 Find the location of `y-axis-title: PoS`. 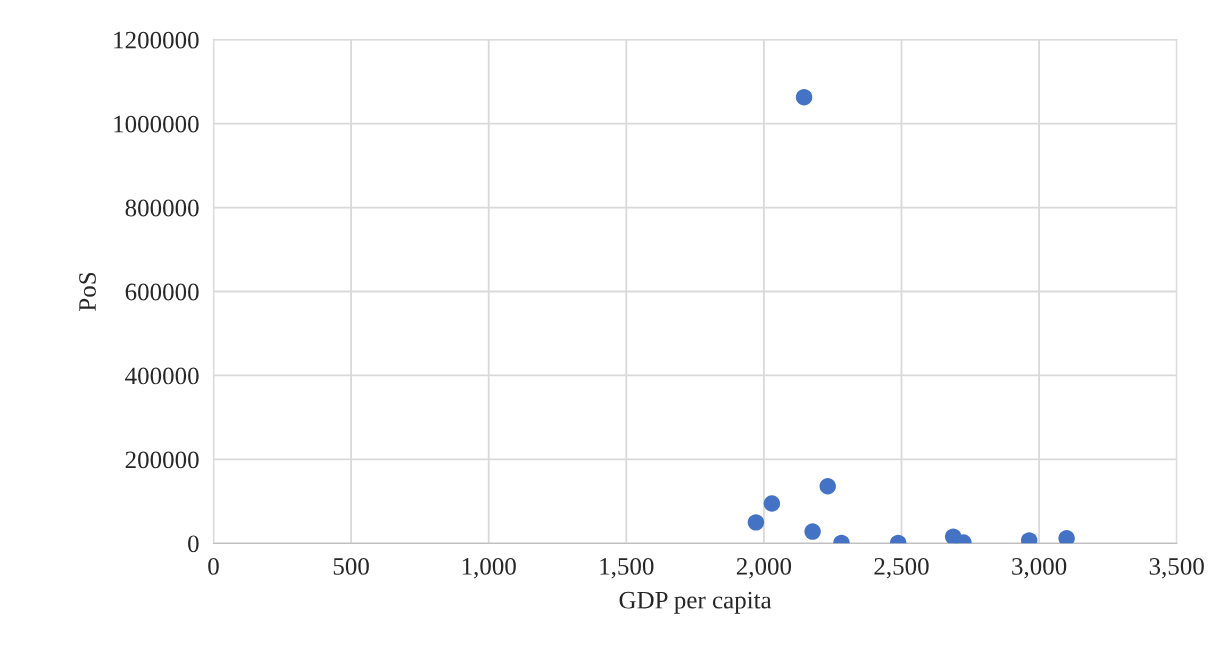

y-axis-title: PoS is located at coordinates (87, 291).